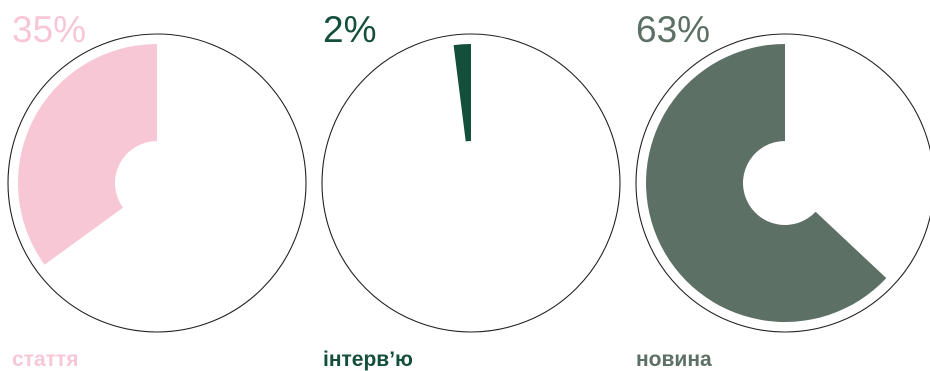 This screenshot has width=930, height=371. I want to click on pie-category-label: інтерв’ю, so click(368, 359).